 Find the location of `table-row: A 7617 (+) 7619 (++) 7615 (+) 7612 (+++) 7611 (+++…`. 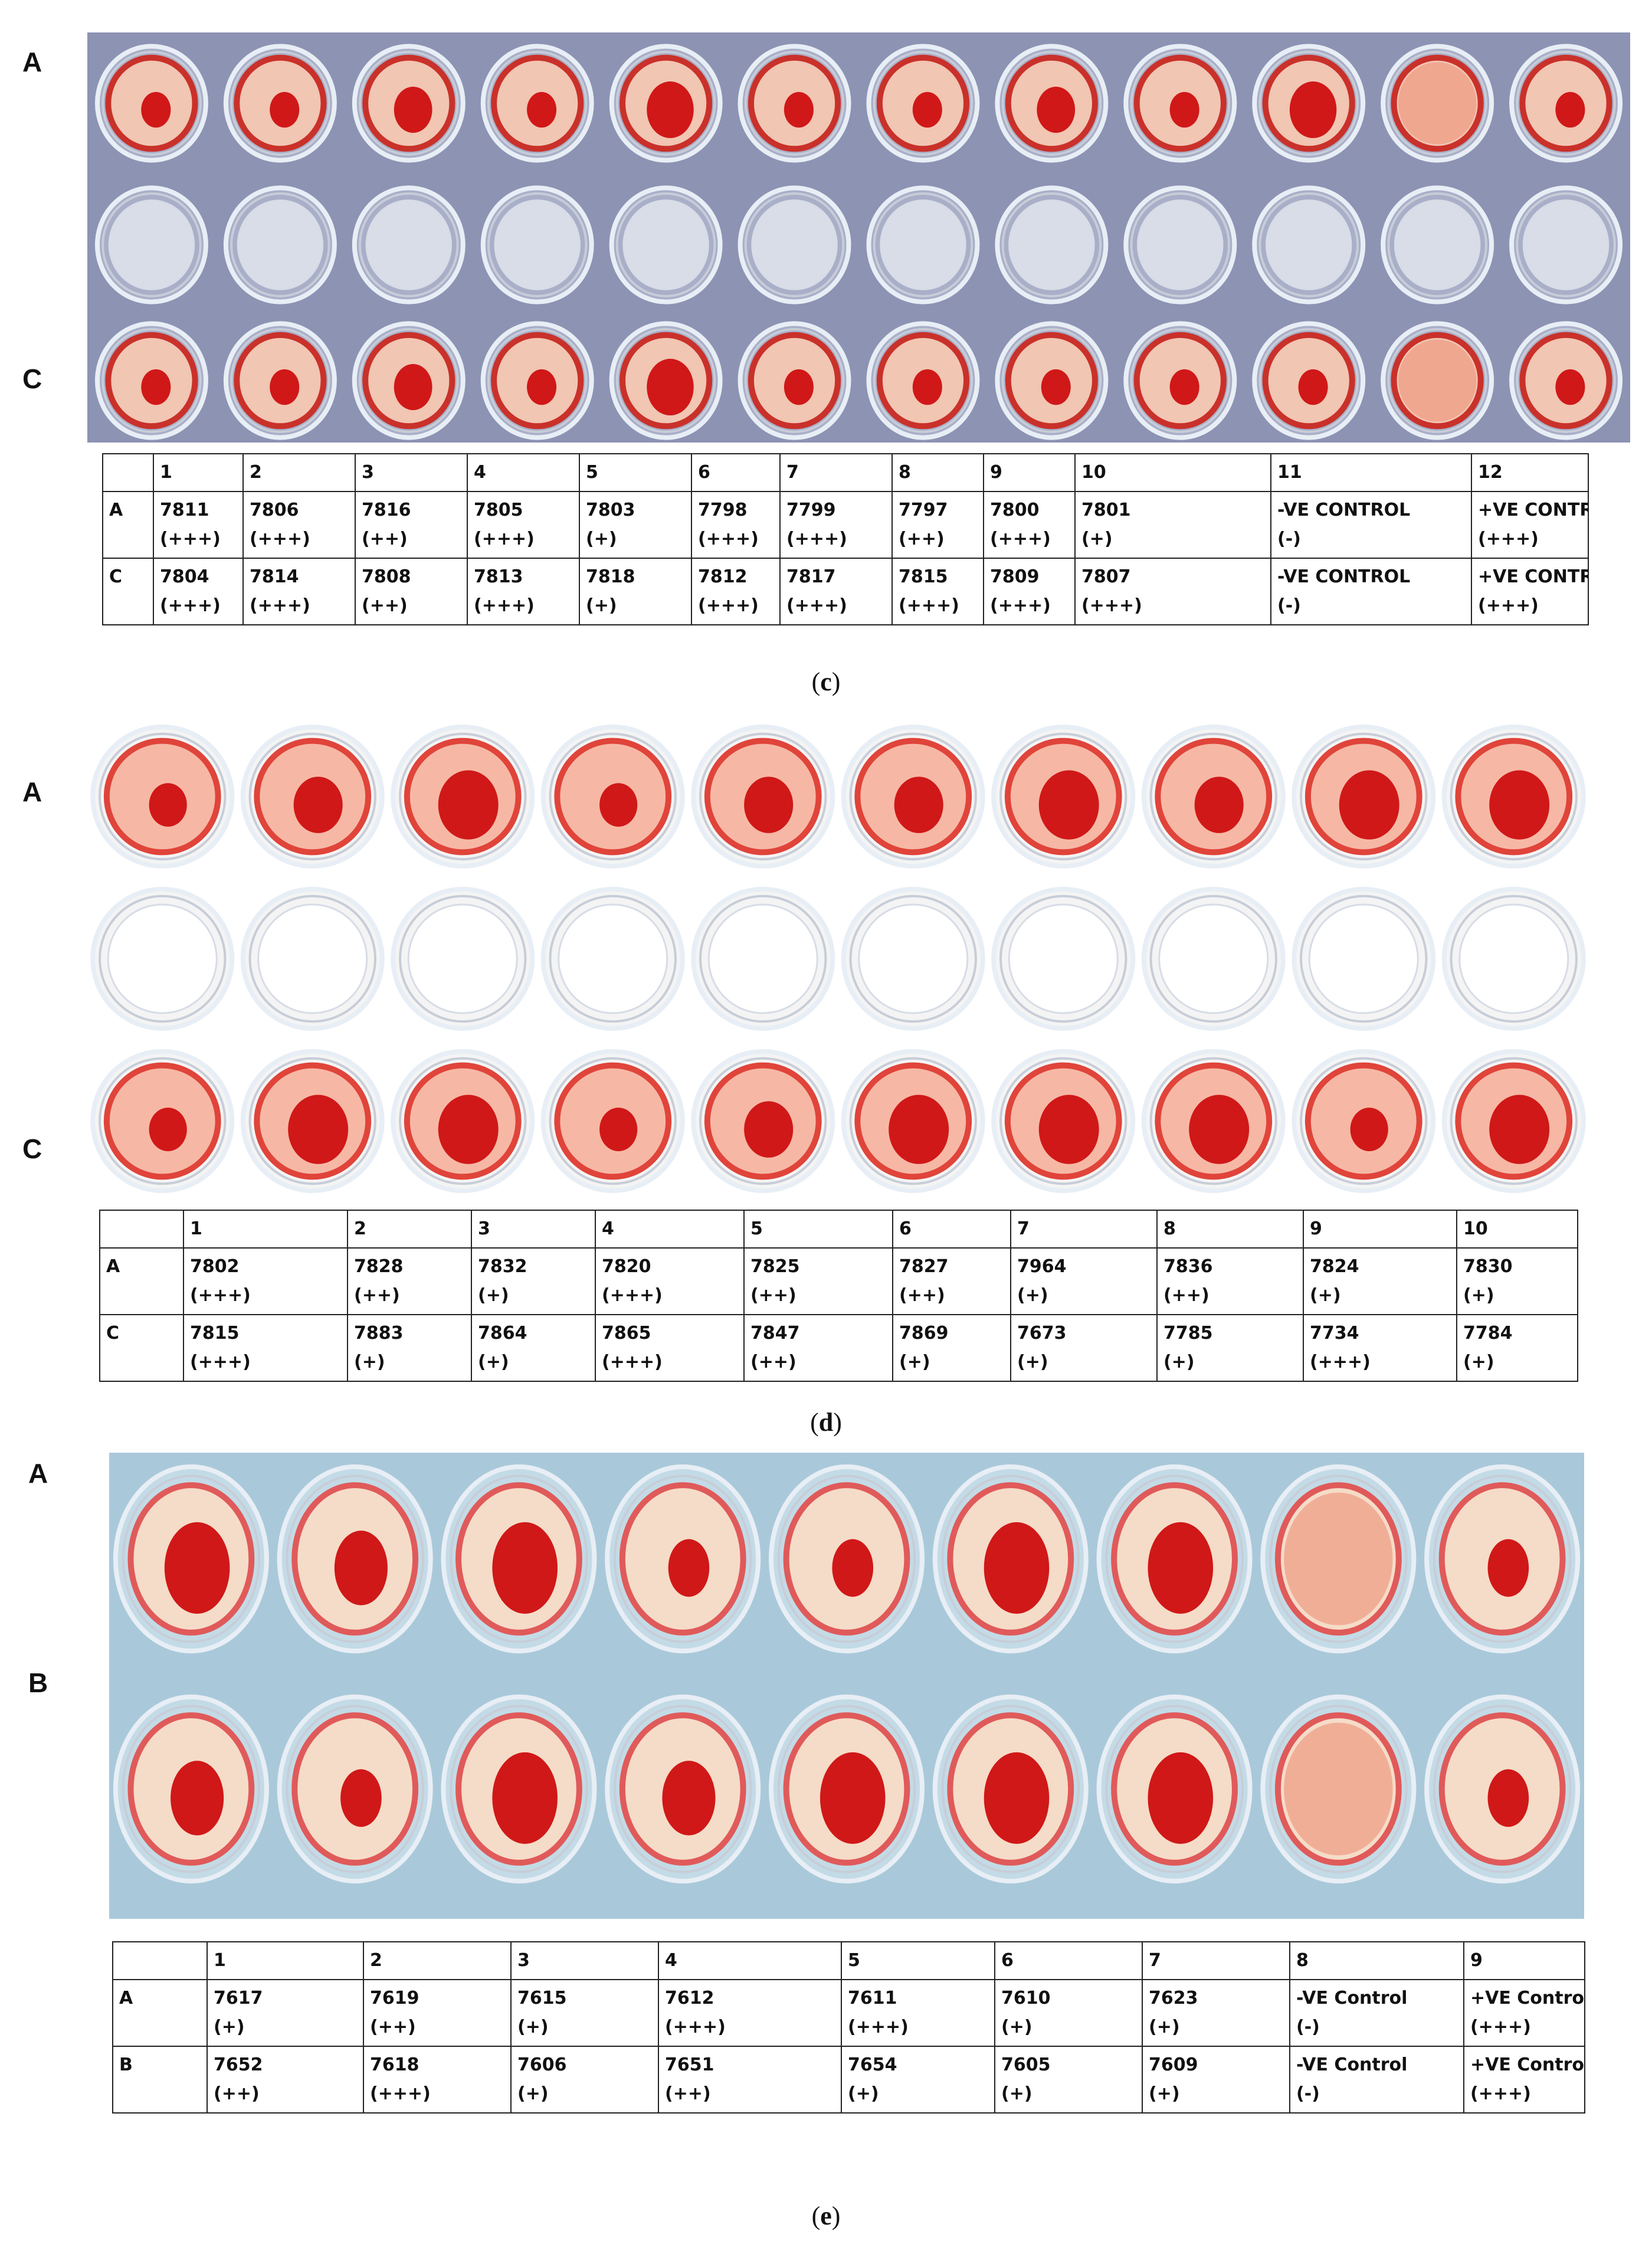

table-row: A 7617 (+) 7619 (++) 7615 (+) 7612 (+++) 7611 (+++… is located at coordinates (848, 2012).